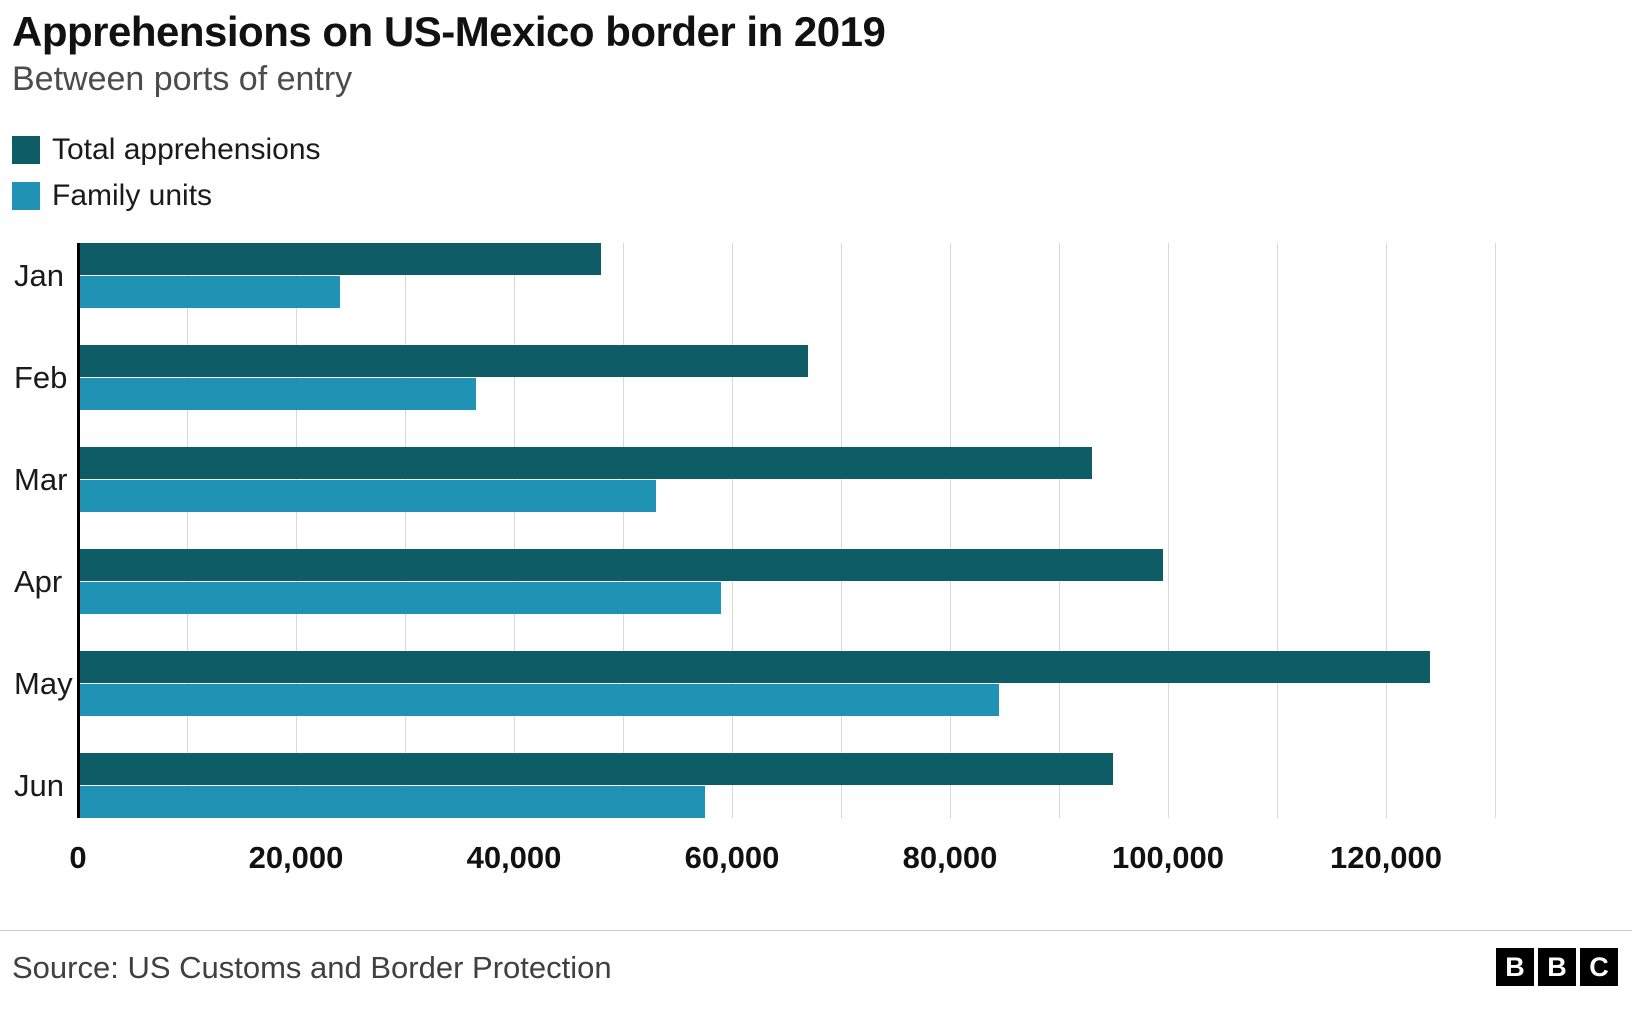  I want to click on x-axis-tick-100000: 100,000, so click(1168, 857).